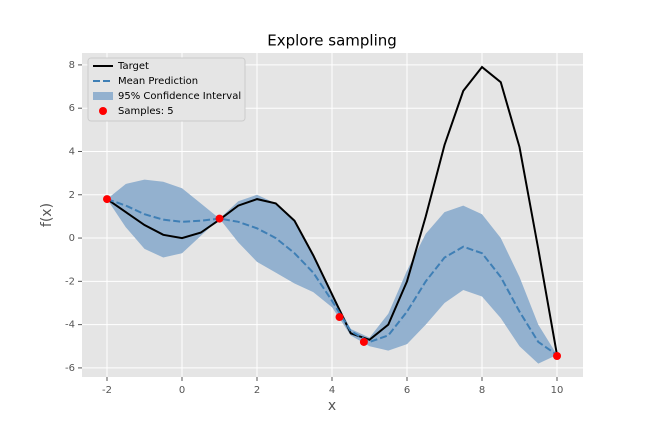 The height and width of the screenshot is (432, 648). I want to click on legend-box, so click(166, 89).